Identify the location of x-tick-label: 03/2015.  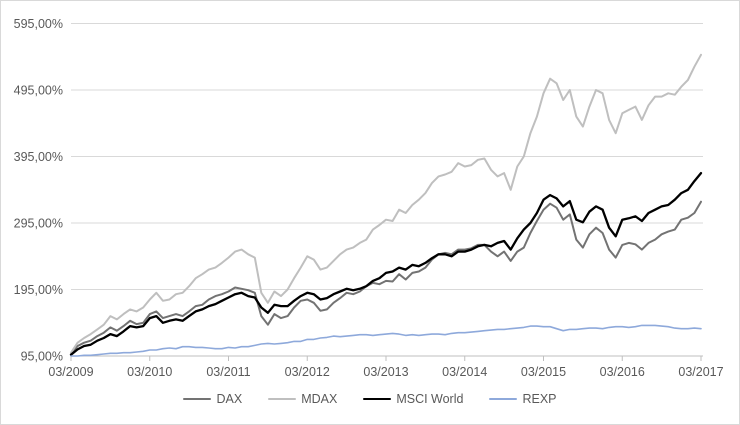
(543, 372).